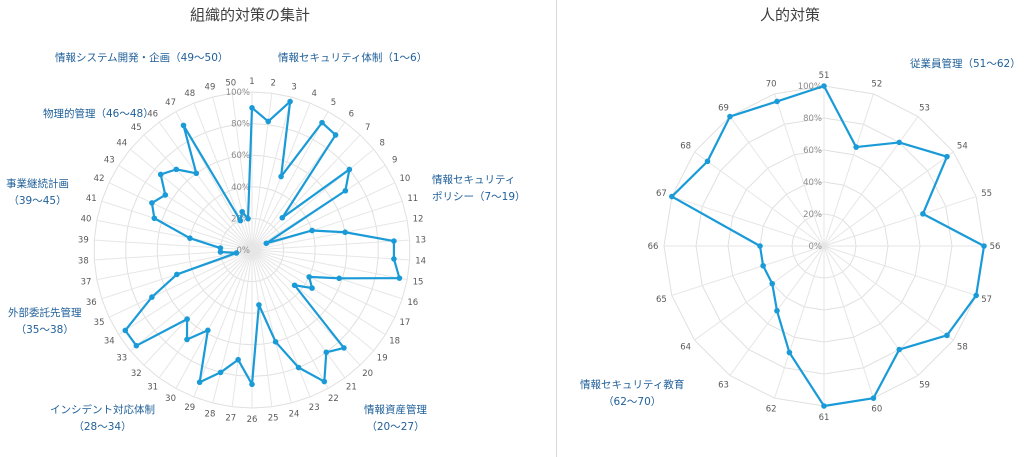 The image size is (1024, 457). Describe the element at coordinates (876, 84) in the screenshot. I see `human-category-label: 52` at that location.